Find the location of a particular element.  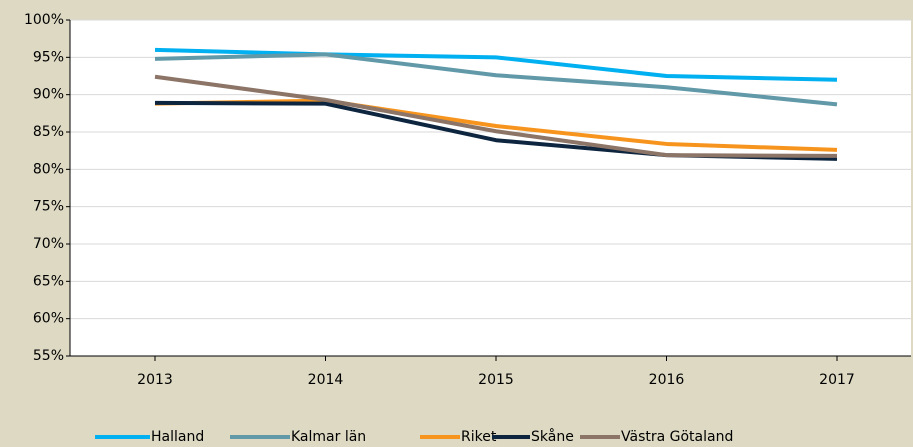

y-tick-label: 70% is located at coordinates (48, 244).